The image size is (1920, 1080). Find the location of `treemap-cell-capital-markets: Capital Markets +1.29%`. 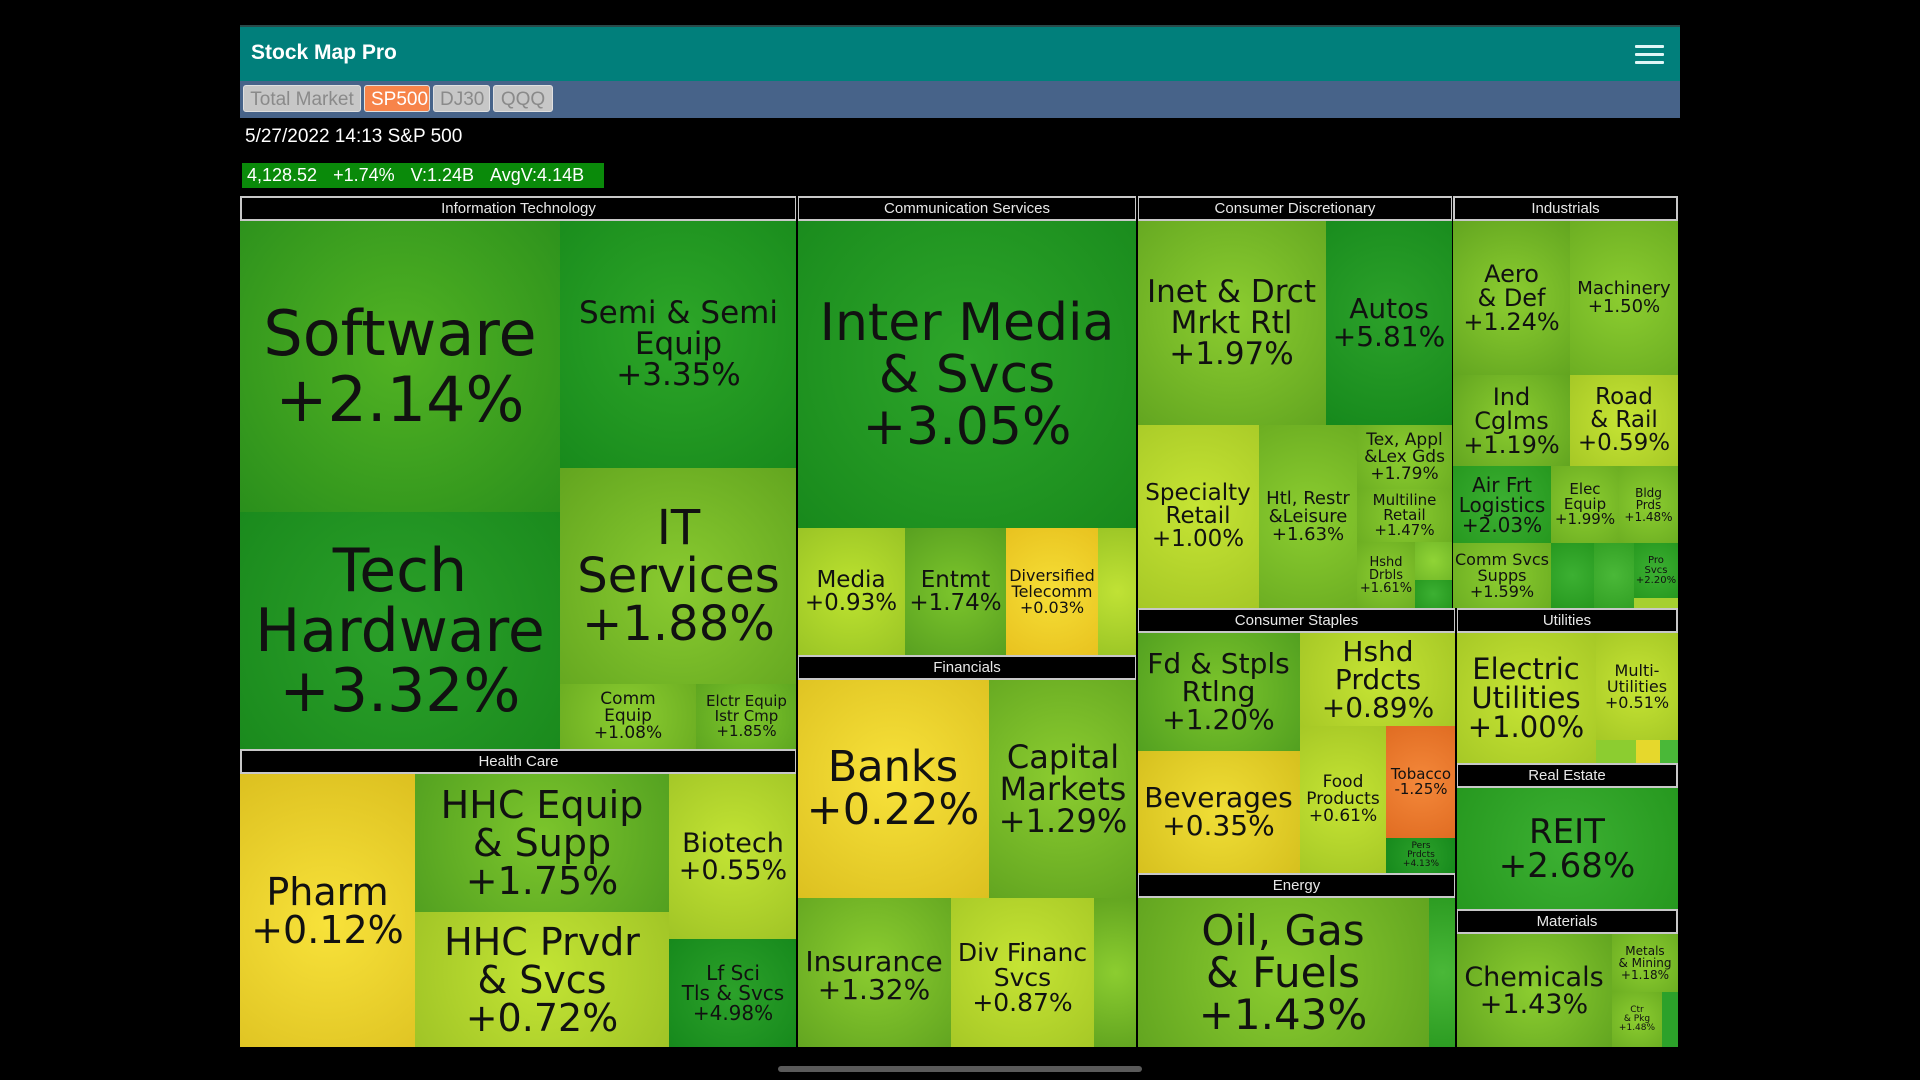

treemap-cell-capital-markets: Capital Markets +1.29% is located at coordinates (1063, 789).